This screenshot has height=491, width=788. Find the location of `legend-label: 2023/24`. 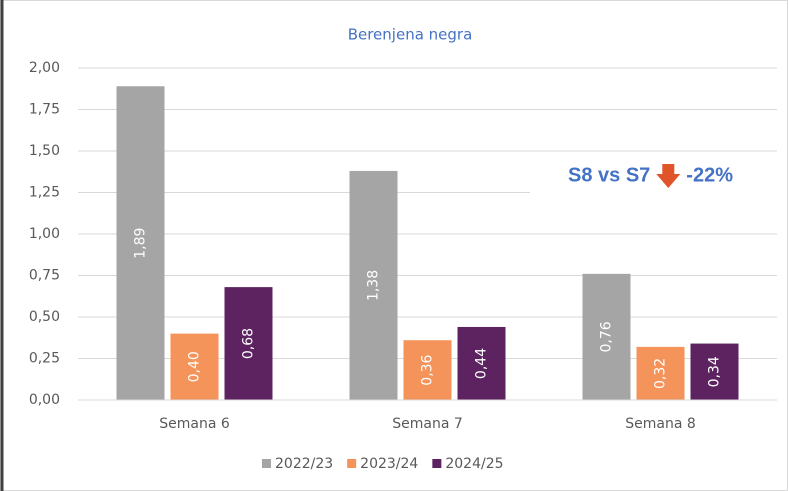

legend-label: 2023/24 is located at coordinates (389, 464).